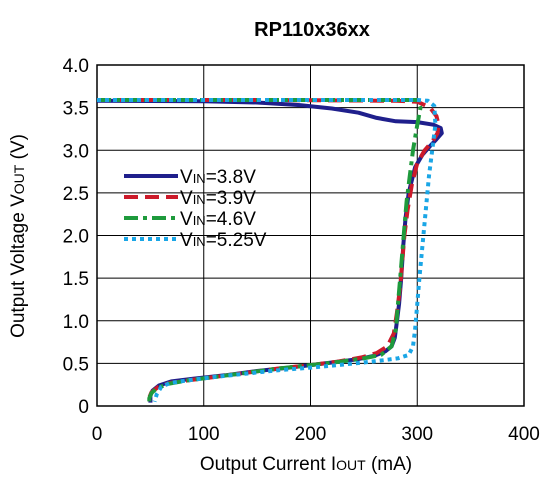 Image resolution: width=546 pixels, height=479 pixels. What do you see at coordinates (312, 30) in the screenshot?
I see `chart-title: RP110x36xx` at bounding box center [312, 30].